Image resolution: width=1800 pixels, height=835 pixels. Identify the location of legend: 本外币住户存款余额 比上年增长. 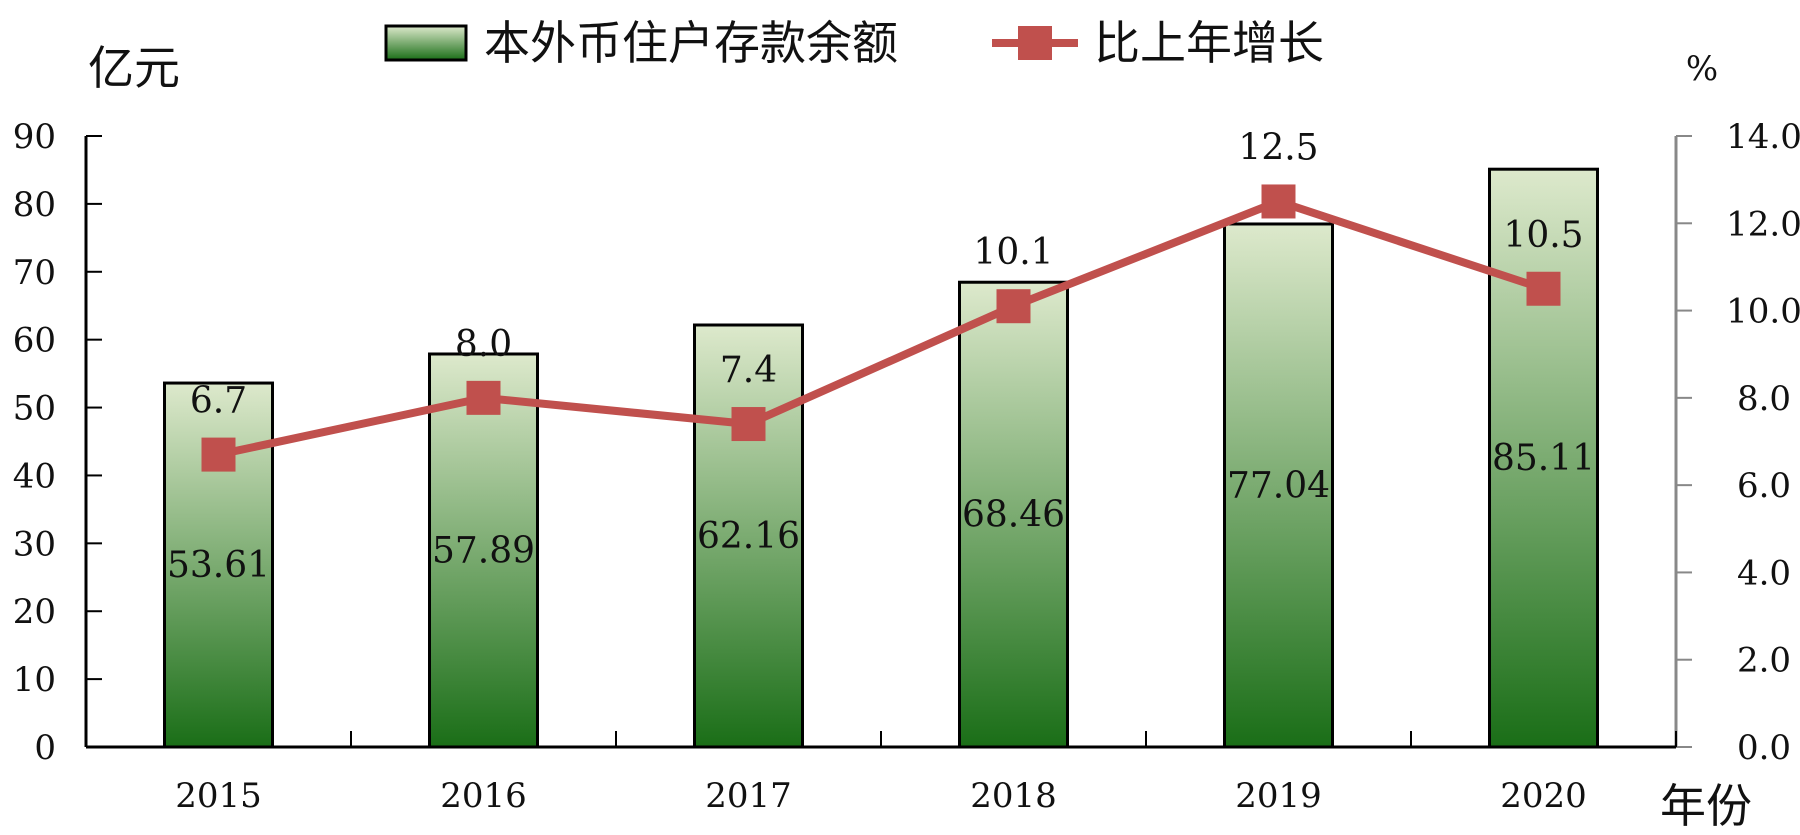
(854, 43).